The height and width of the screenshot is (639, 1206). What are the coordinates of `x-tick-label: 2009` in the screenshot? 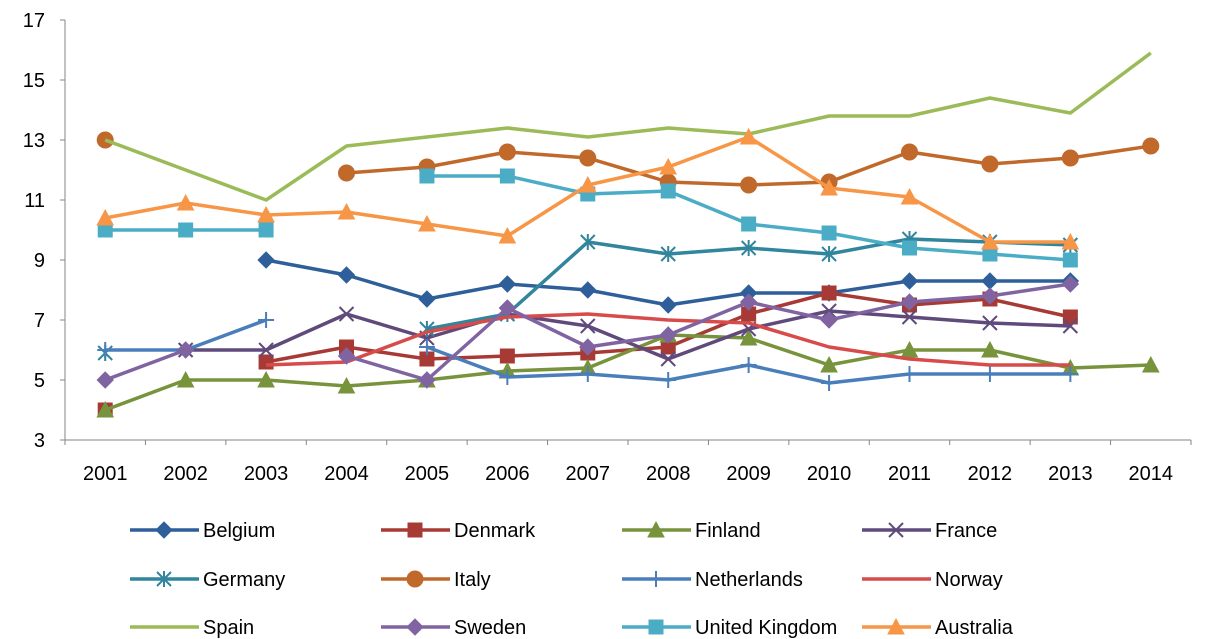 It's located at (748, 474).